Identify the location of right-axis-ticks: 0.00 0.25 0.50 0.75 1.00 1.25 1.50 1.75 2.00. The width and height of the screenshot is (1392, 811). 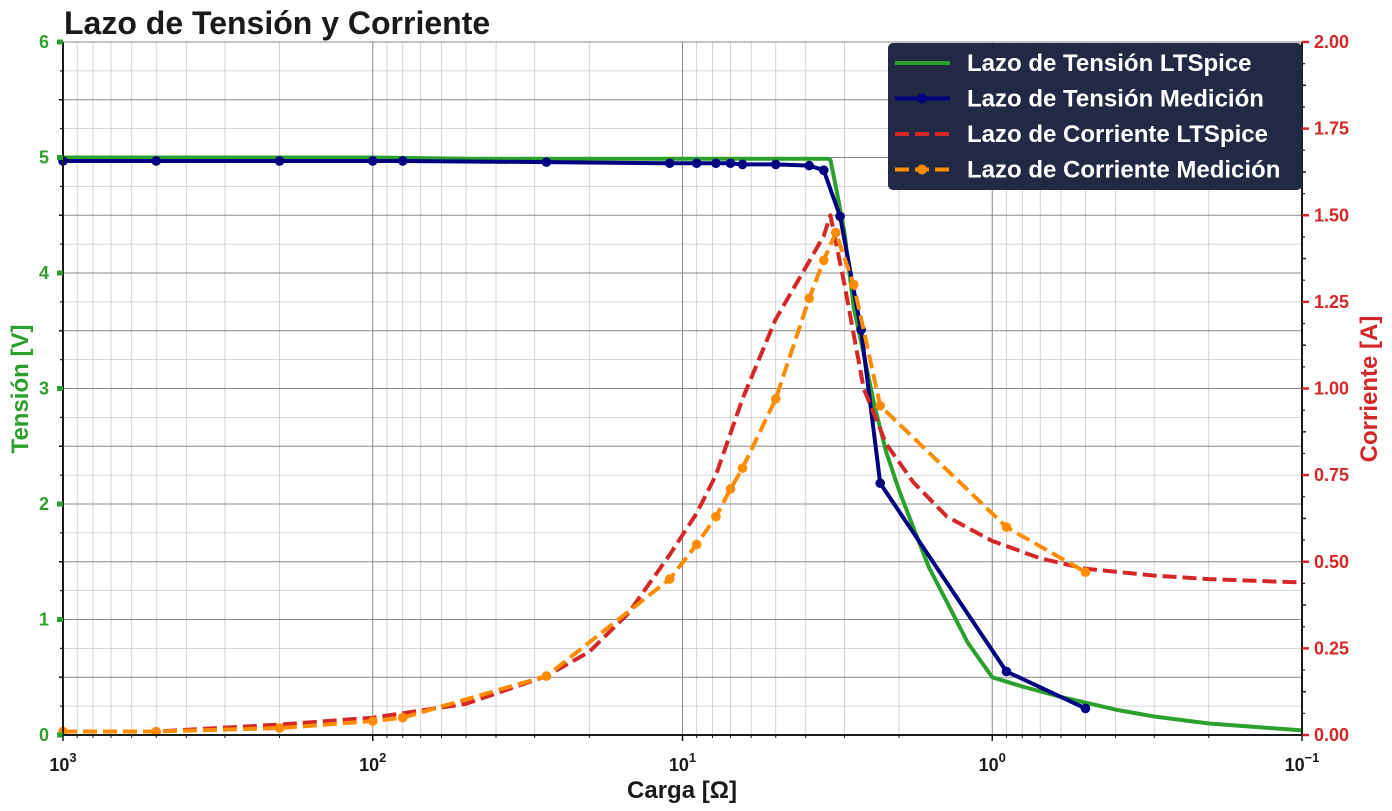
(1325, 388).